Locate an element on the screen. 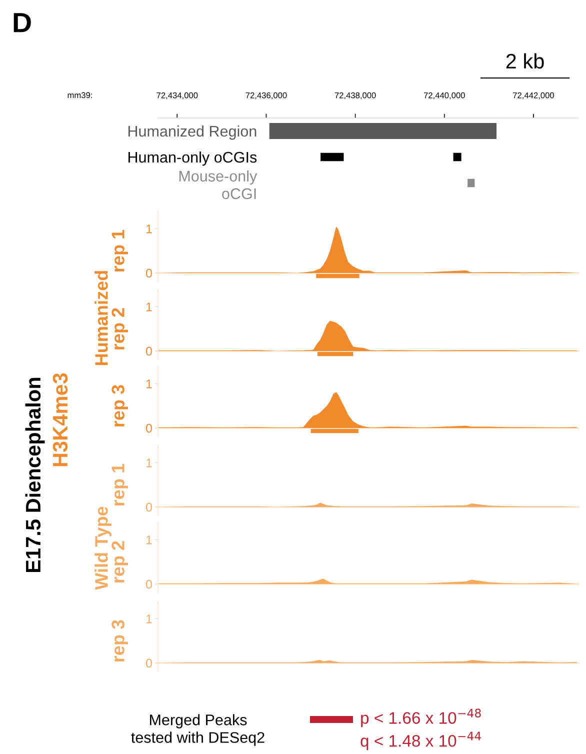  text: 2 kb is located at coordinates (525, 61).